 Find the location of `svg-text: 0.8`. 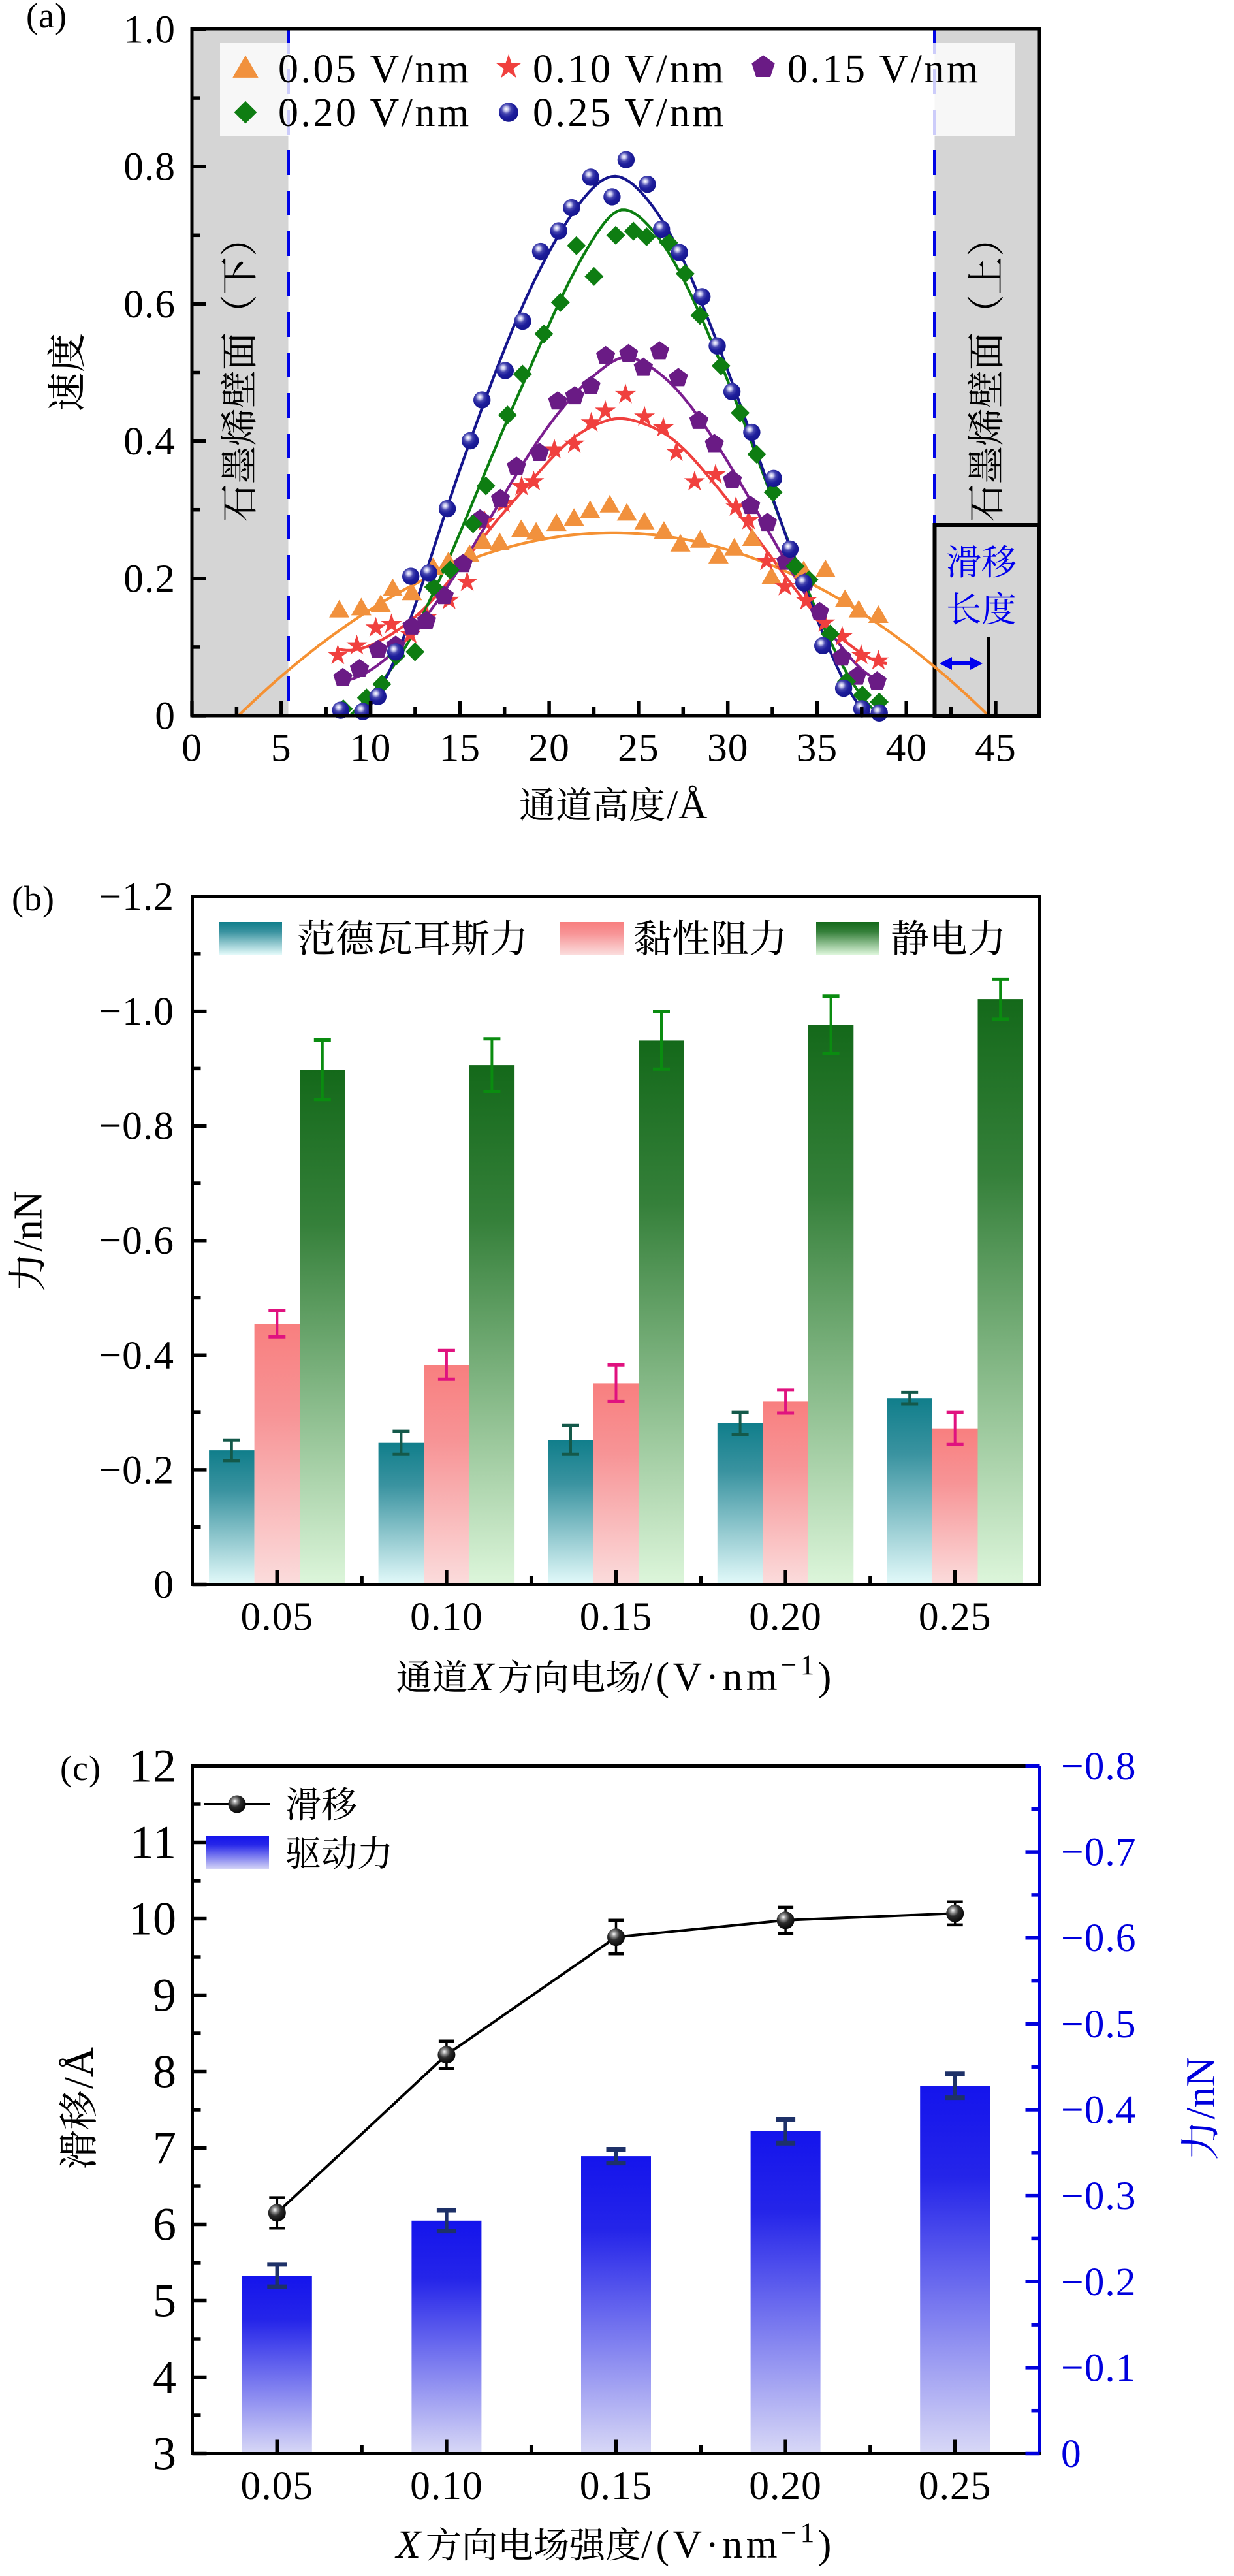

svg-text: 0.8 is located at coordinates (149, 167).